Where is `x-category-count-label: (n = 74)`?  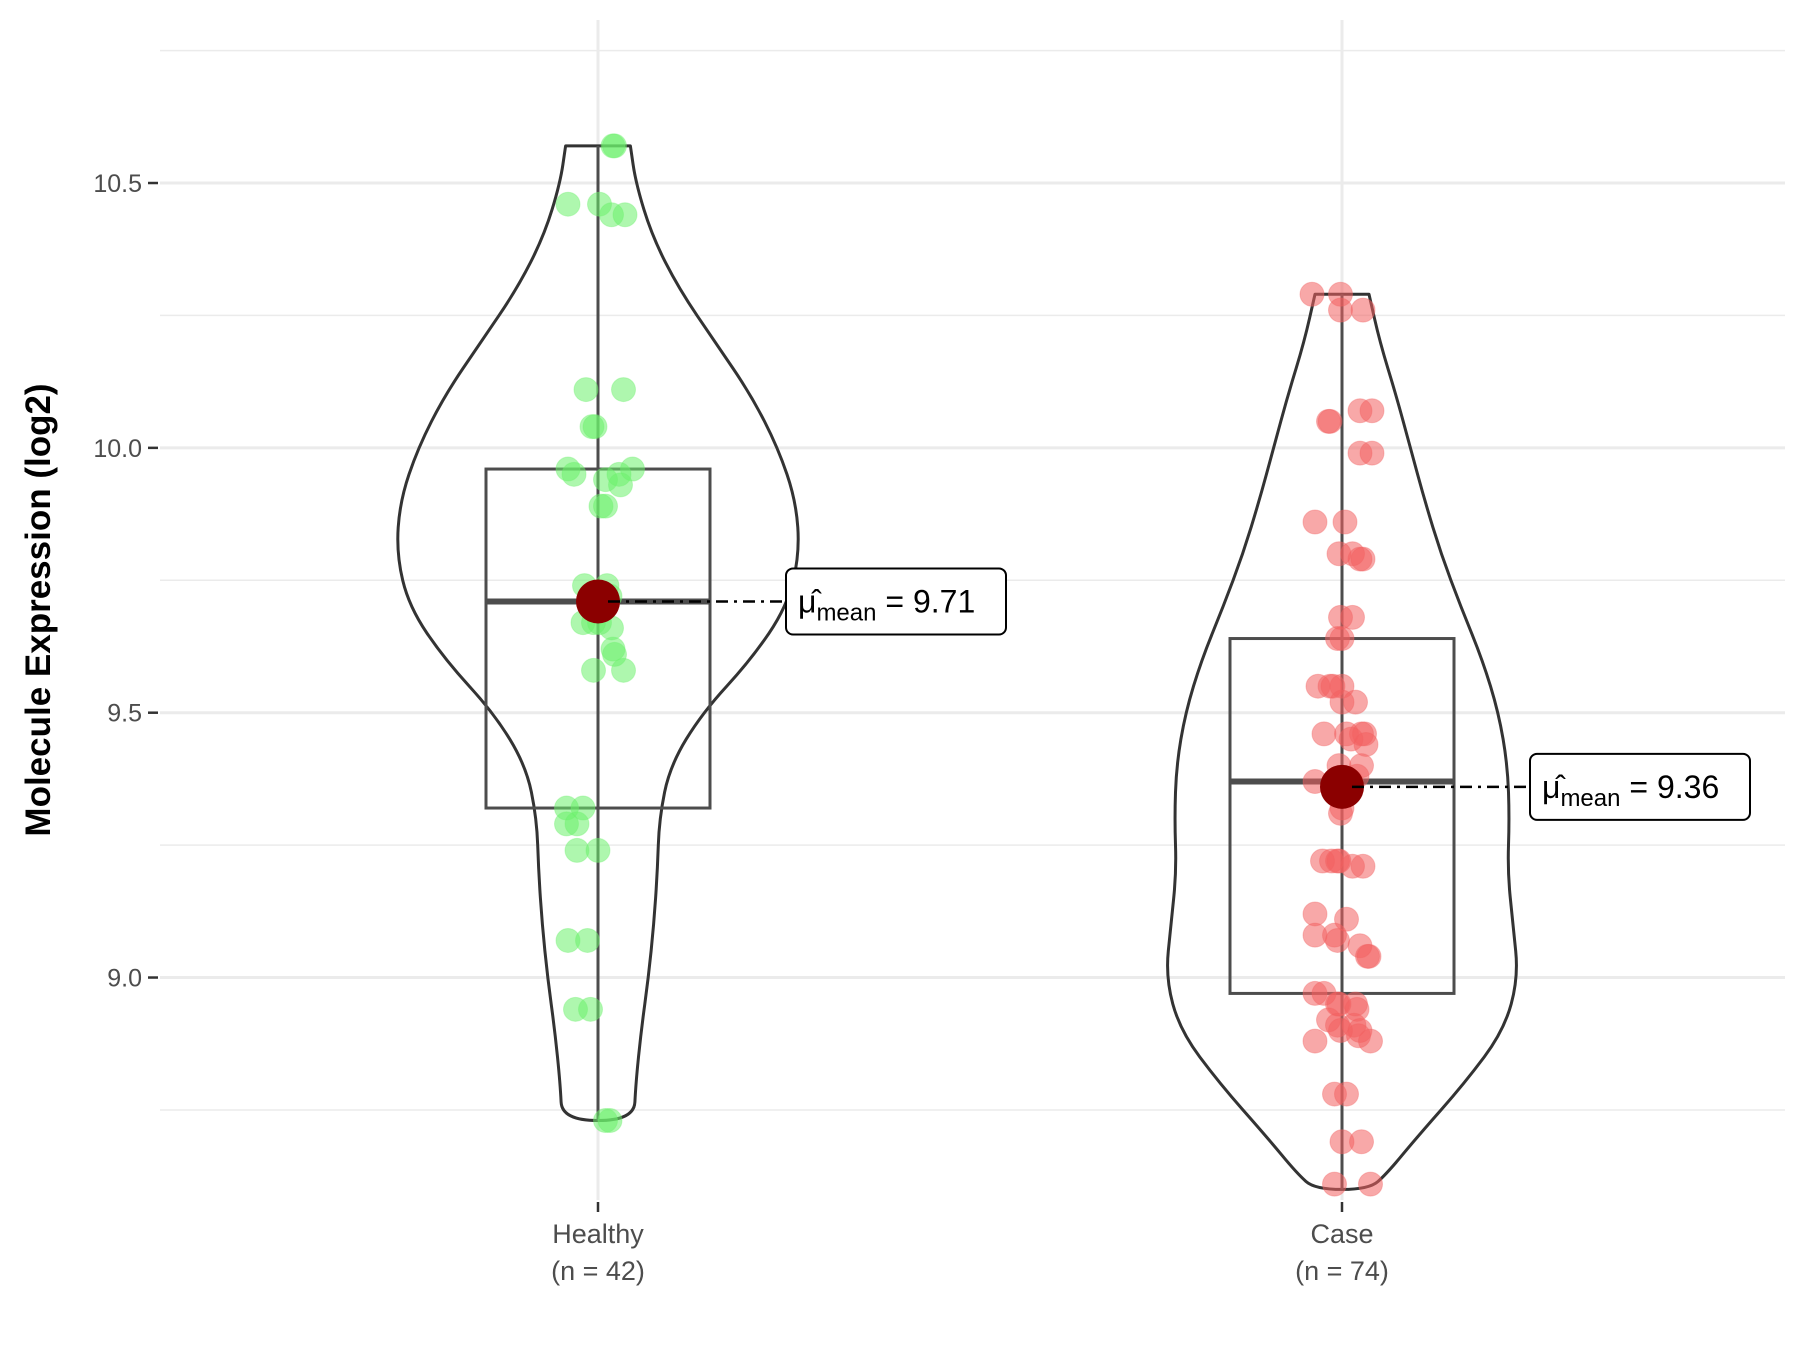
x-category-count-label: (n = 74) is located at coordinates (1342, 1271).